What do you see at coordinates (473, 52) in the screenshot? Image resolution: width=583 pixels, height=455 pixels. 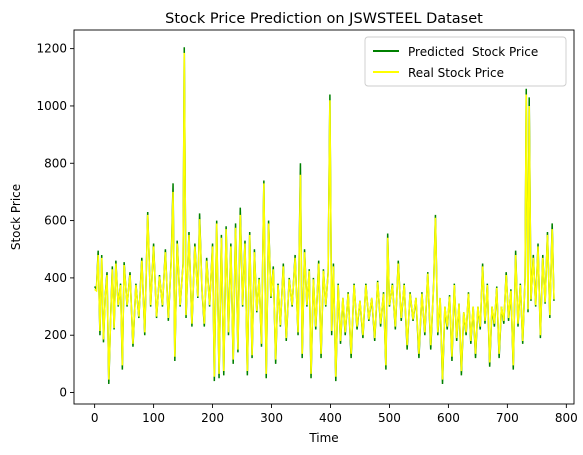 I see `legend-label-predicted: Predicted Stock Price` at bounding box center [473, 52].